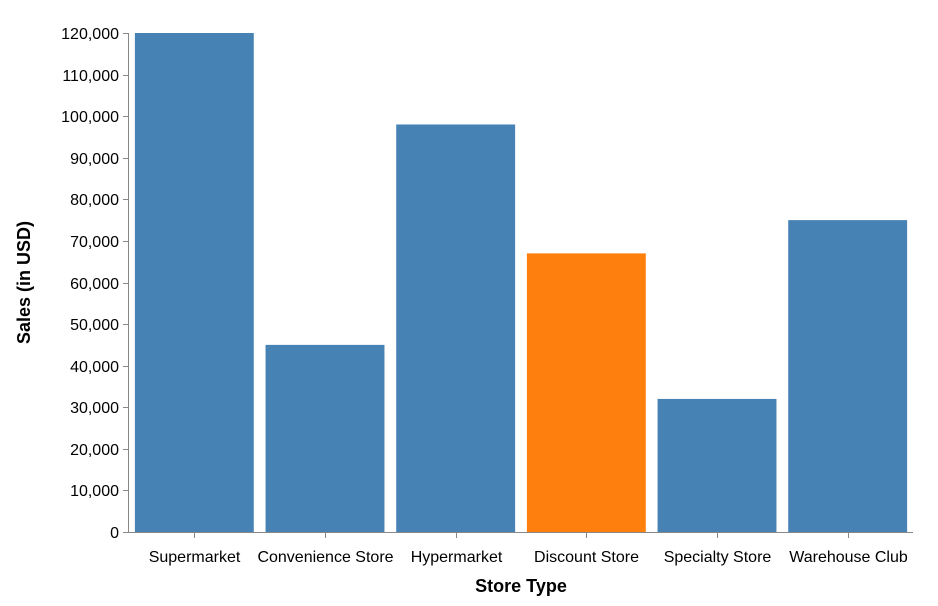 The image size is (938, 606). I want to click on bar-specialty-store, so click(717, 465).